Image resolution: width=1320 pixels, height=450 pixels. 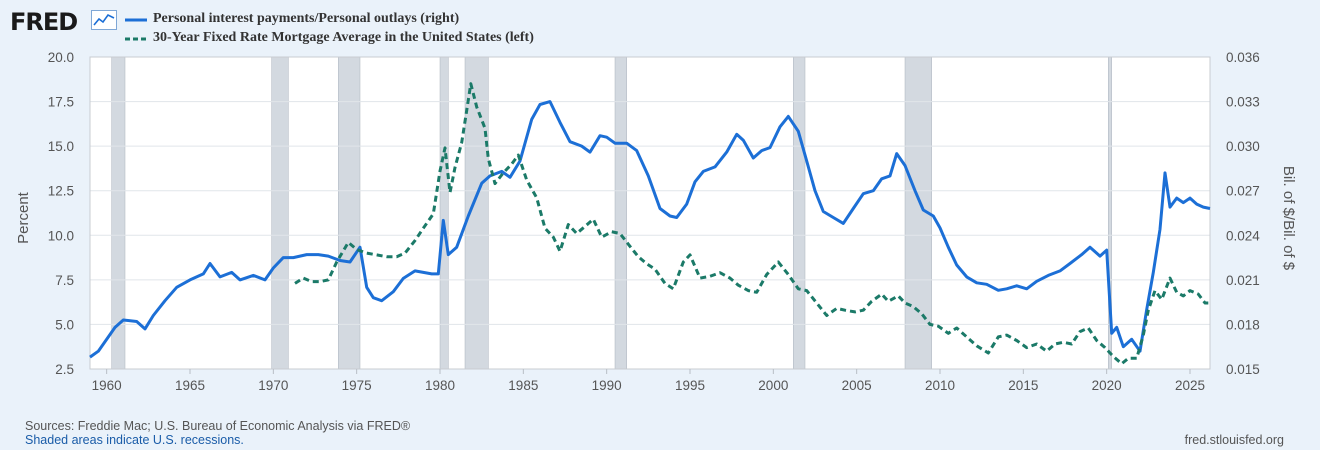 What do you see at coordinates (1243, 57) in the screenshot?
I see `y-right-tick-label: 0.036` at bounding box center [1243, 57].